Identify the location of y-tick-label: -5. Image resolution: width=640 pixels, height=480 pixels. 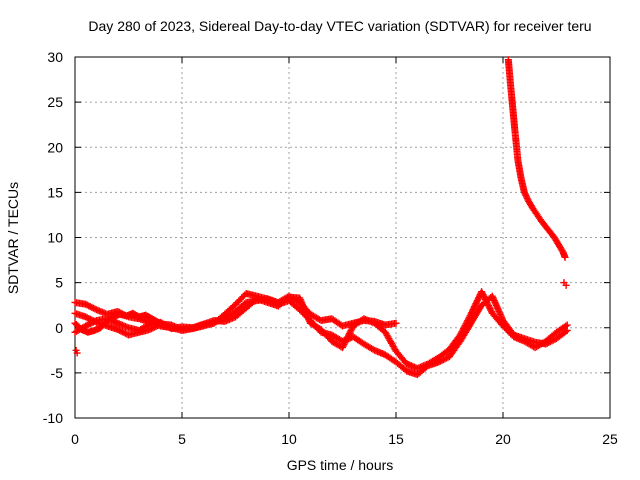
(57, 373).